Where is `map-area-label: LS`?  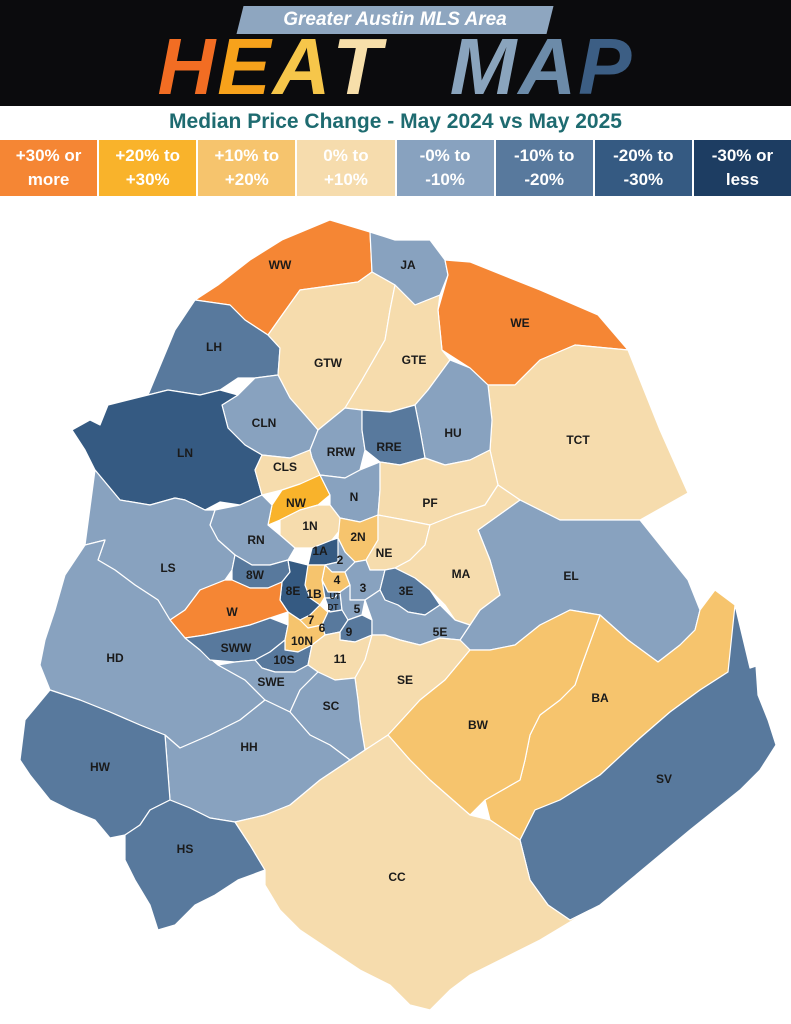
map-area-label: LS is located at coordinates (167, 568).